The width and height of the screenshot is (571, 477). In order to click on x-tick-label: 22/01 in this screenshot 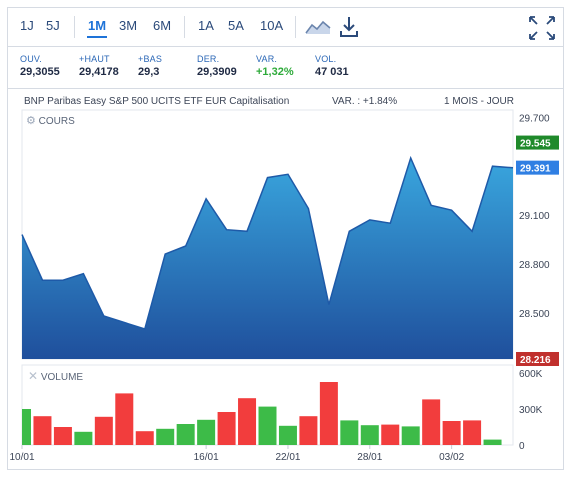, I will do `click(287, 457)`.